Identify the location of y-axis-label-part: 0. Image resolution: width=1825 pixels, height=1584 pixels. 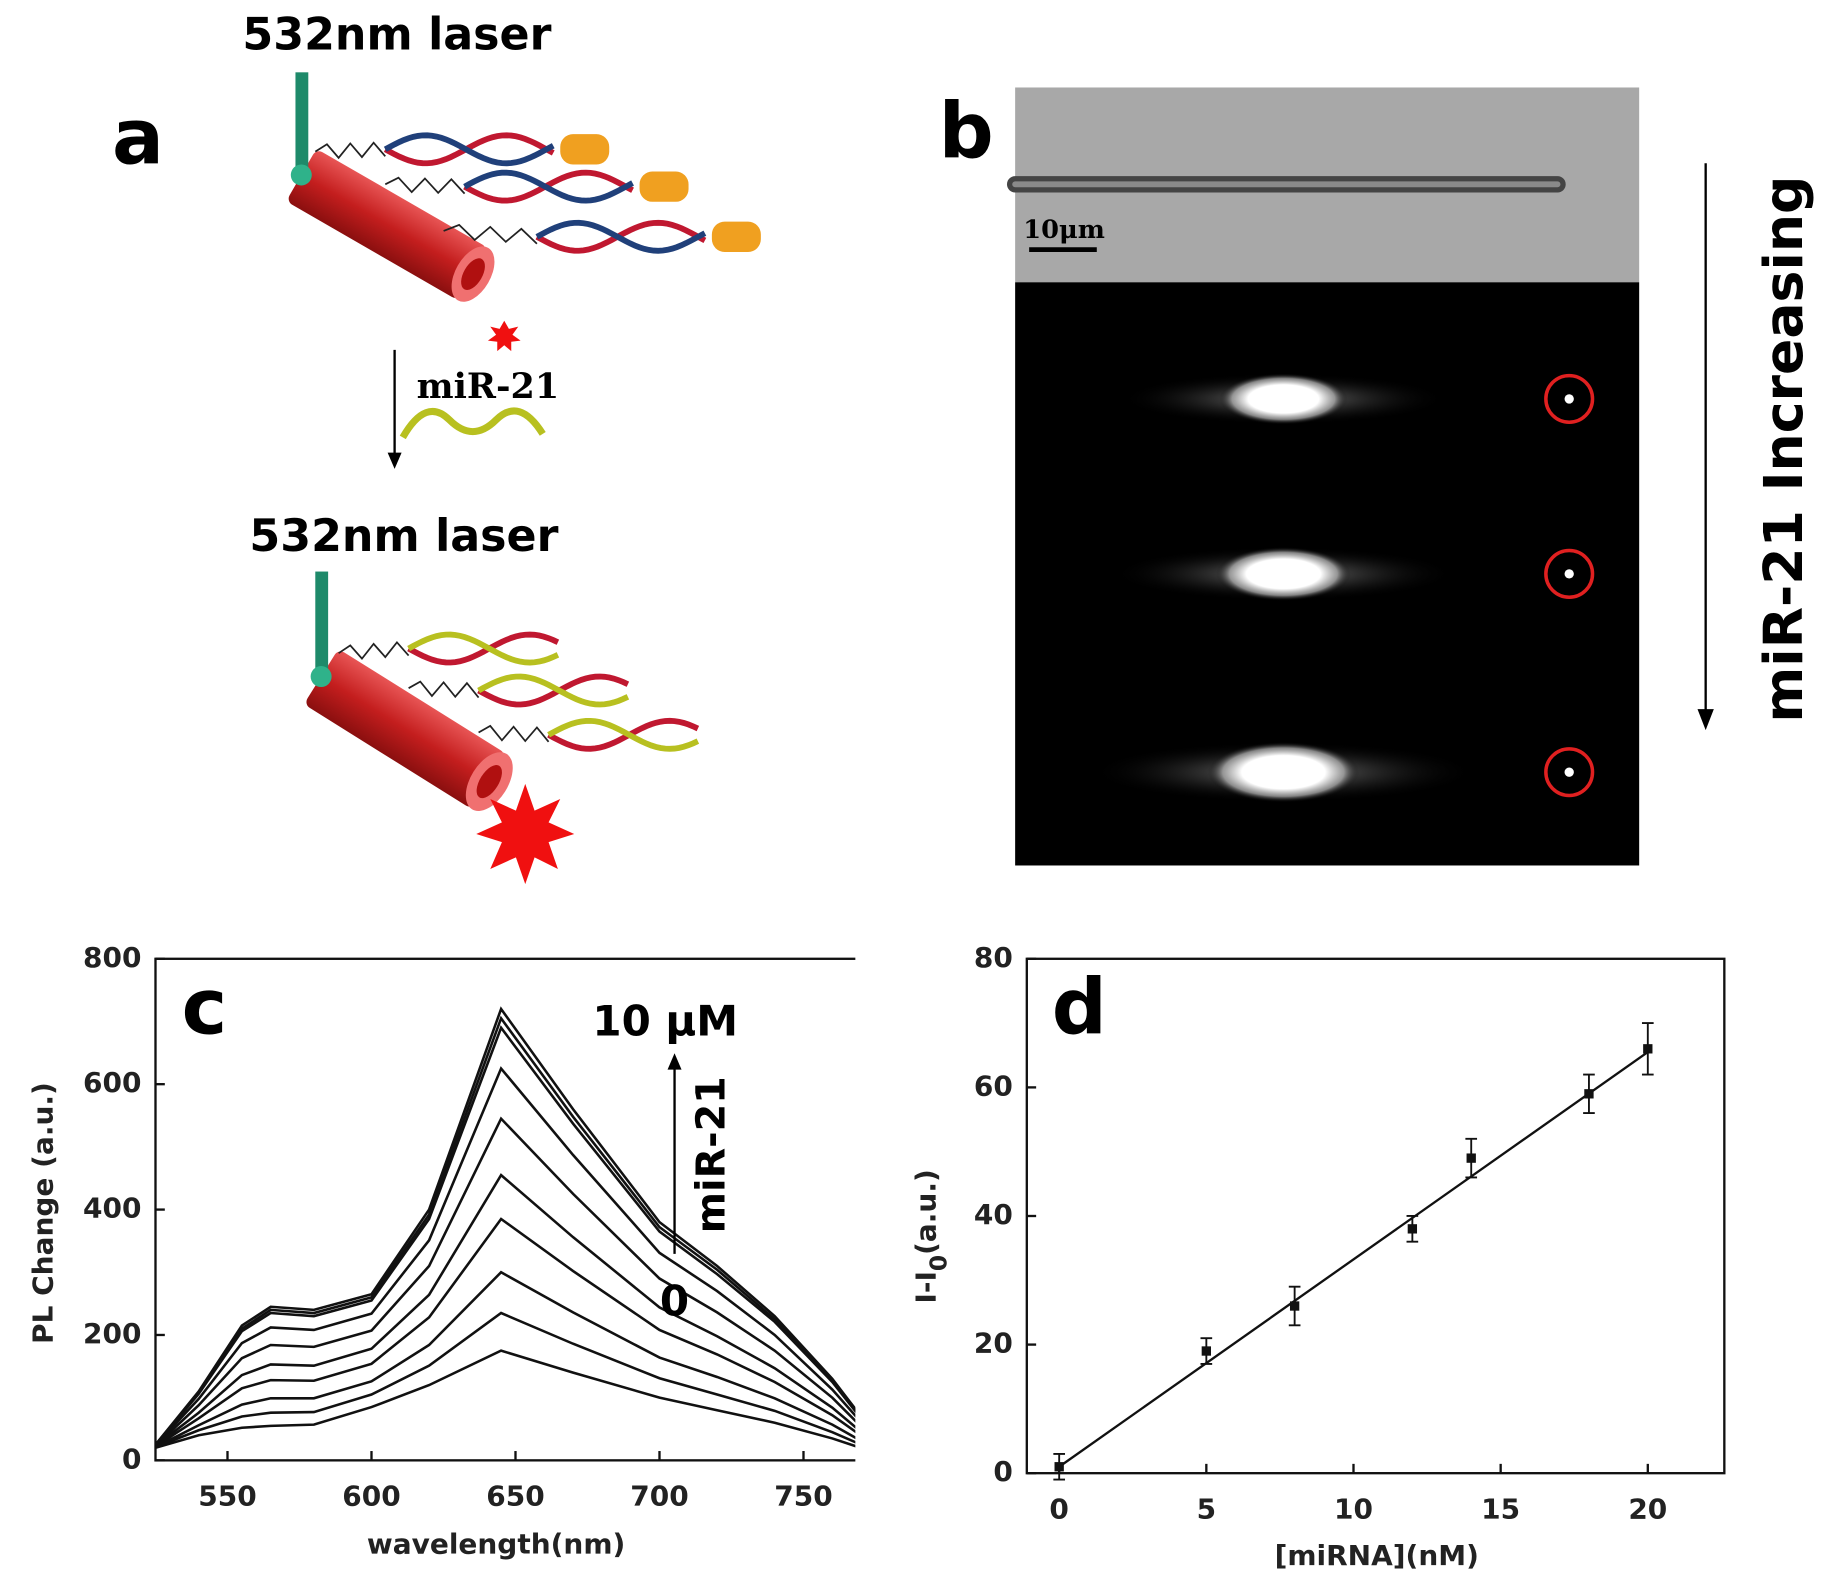
(938, 1263).